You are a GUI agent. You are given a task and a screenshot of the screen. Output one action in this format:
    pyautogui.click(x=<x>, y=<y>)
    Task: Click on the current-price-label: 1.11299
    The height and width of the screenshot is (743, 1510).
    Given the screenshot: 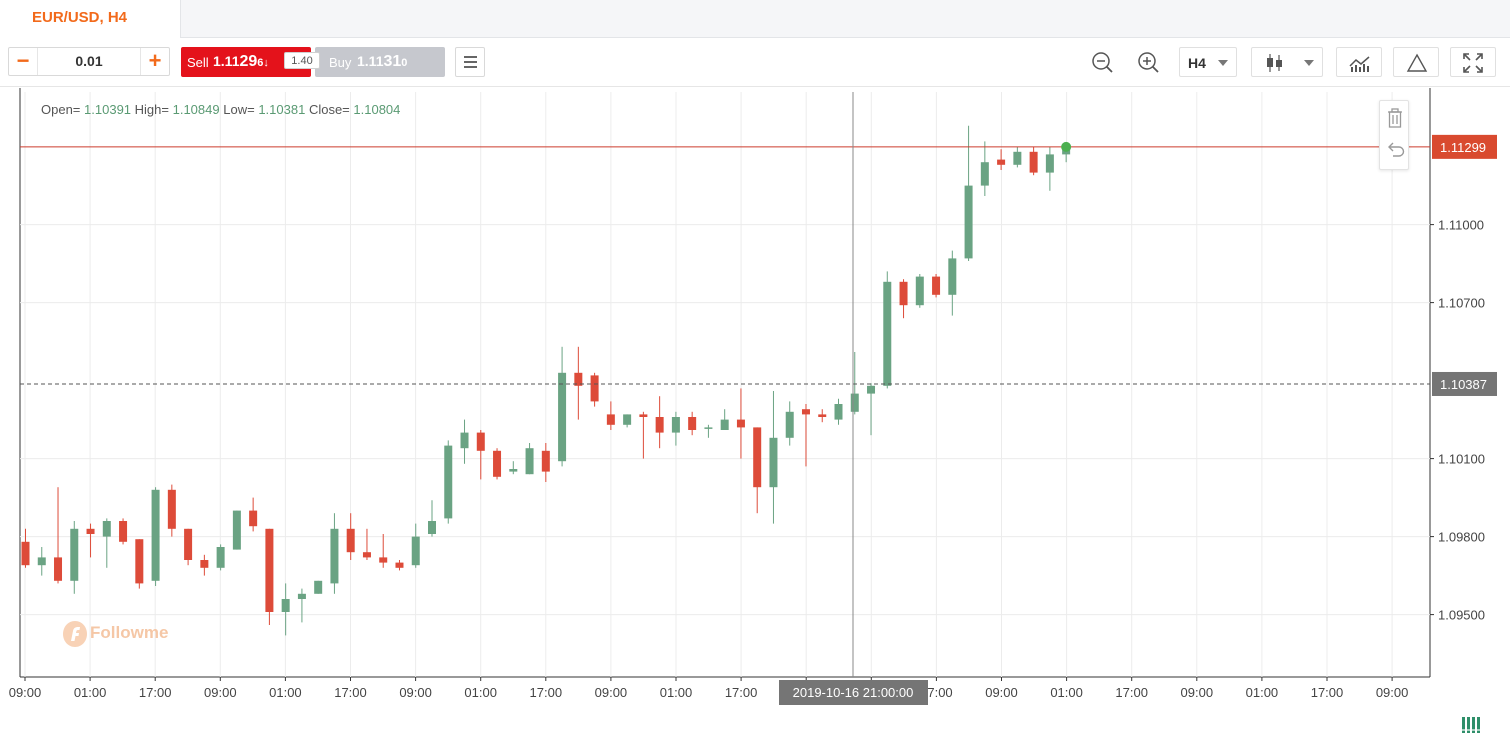 What is the action you would take?
    pyautogui.click(x=1463, y=147)
    